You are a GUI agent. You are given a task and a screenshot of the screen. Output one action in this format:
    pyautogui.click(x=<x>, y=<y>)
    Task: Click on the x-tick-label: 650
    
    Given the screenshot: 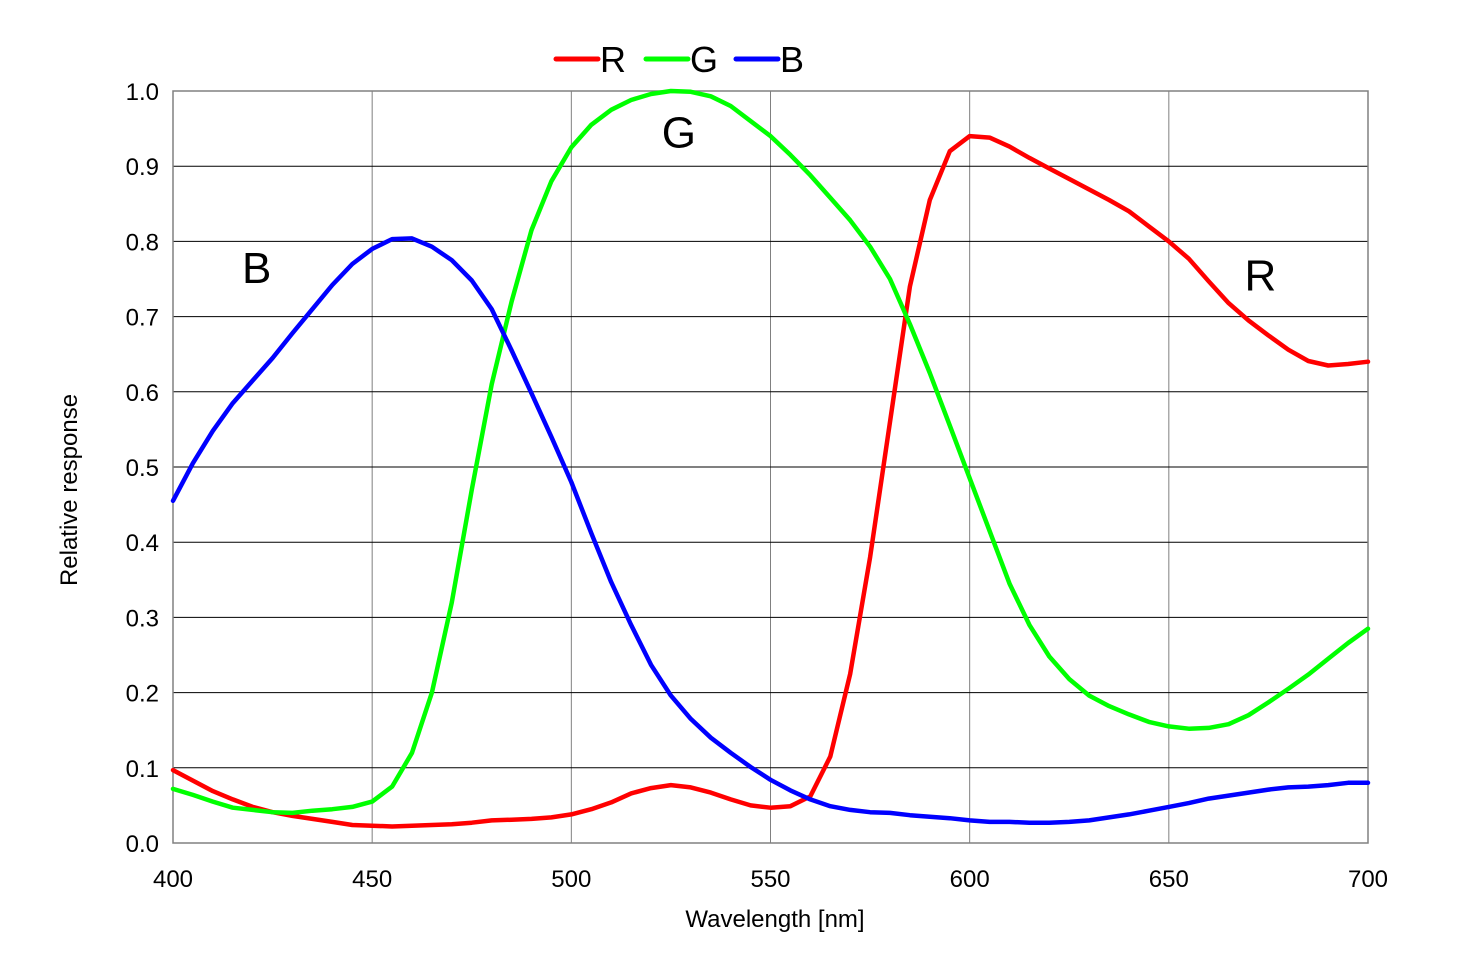 What is the action you would take?
    pyautogui.click(x=1169, y=879)
    